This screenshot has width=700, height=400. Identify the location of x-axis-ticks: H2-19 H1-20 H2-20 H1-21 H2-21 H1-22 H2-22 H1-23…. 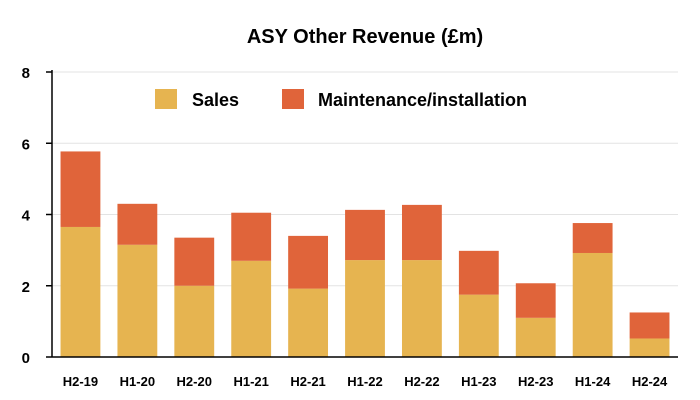
(365, 381).